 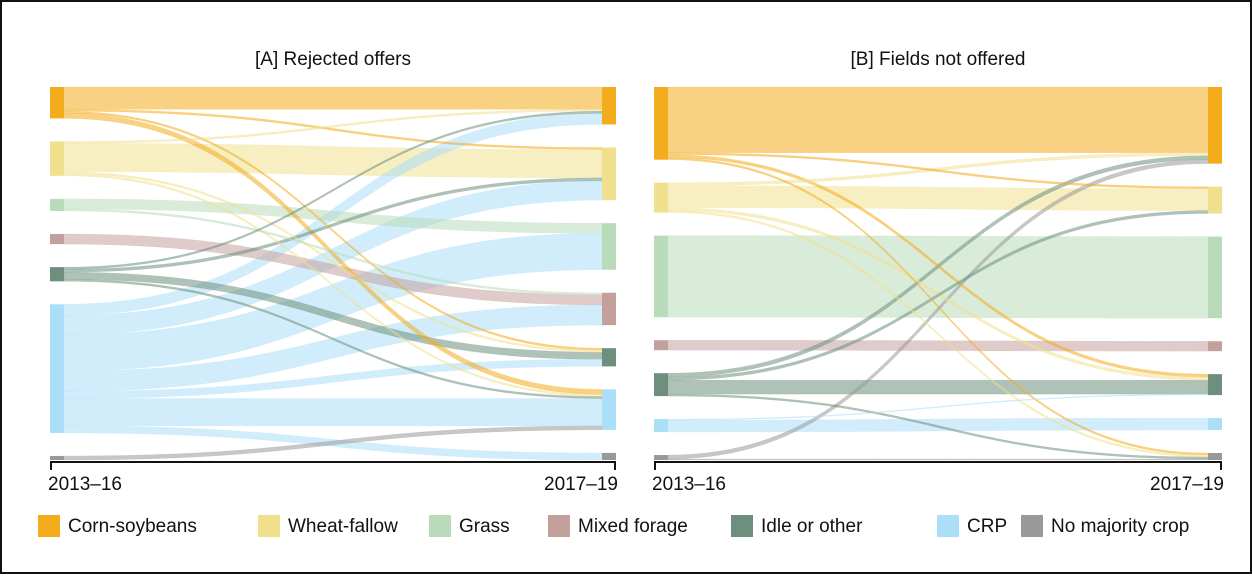 What do you see at coordinates (938, 59) in the screenshot?
I see `panel-title: [B] Fields not offered` at bounding box center [938, 59].